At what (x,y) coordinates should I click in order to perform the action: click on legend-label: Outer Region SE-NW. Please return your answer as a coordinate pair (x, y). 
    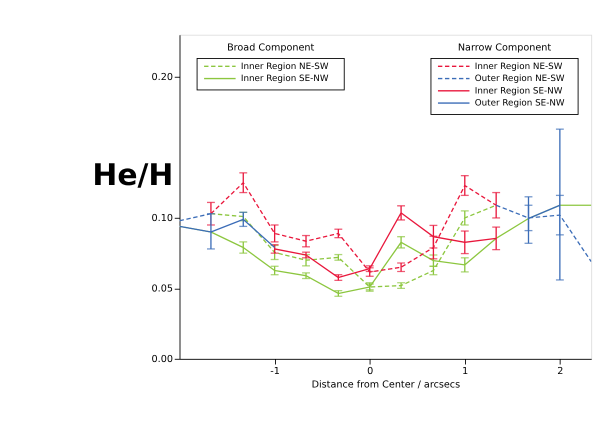
    Looking at the image, I should click on (519, 103).